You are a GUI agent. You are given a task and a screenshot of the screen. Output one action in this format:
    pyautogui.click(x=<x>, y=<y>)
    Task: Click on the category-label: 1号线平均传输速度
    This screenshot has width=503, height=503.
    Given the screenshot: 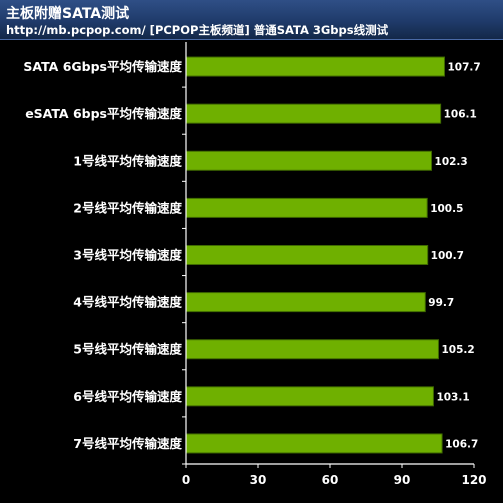 What is the action you would take?
    pyautogui.click(x=127, y=160)
    